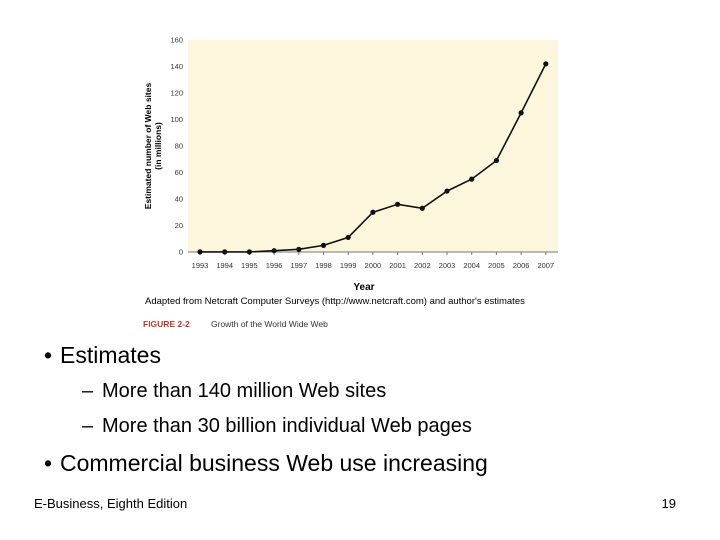  What do you see at coordinates (179, 199) in the screenshot?
I see `y-tick-label: 40` at bounding box center [179, 199].